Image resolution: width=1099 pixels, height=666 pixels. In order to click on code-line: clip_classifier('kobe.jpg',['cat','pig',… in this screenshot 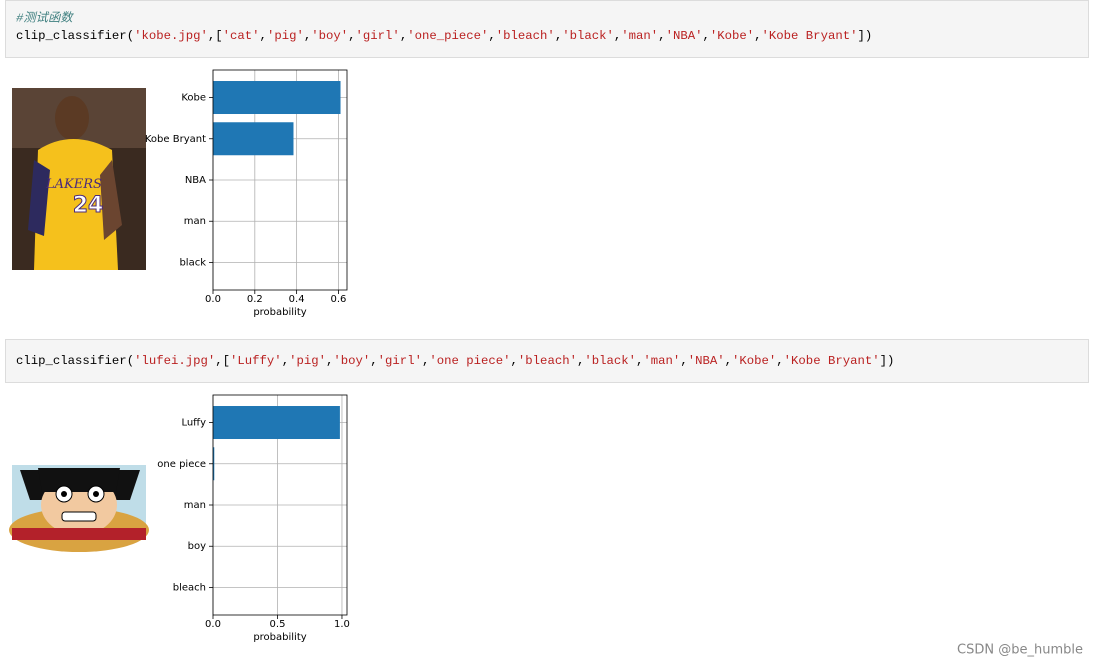, I will do `click(444, 36)`.